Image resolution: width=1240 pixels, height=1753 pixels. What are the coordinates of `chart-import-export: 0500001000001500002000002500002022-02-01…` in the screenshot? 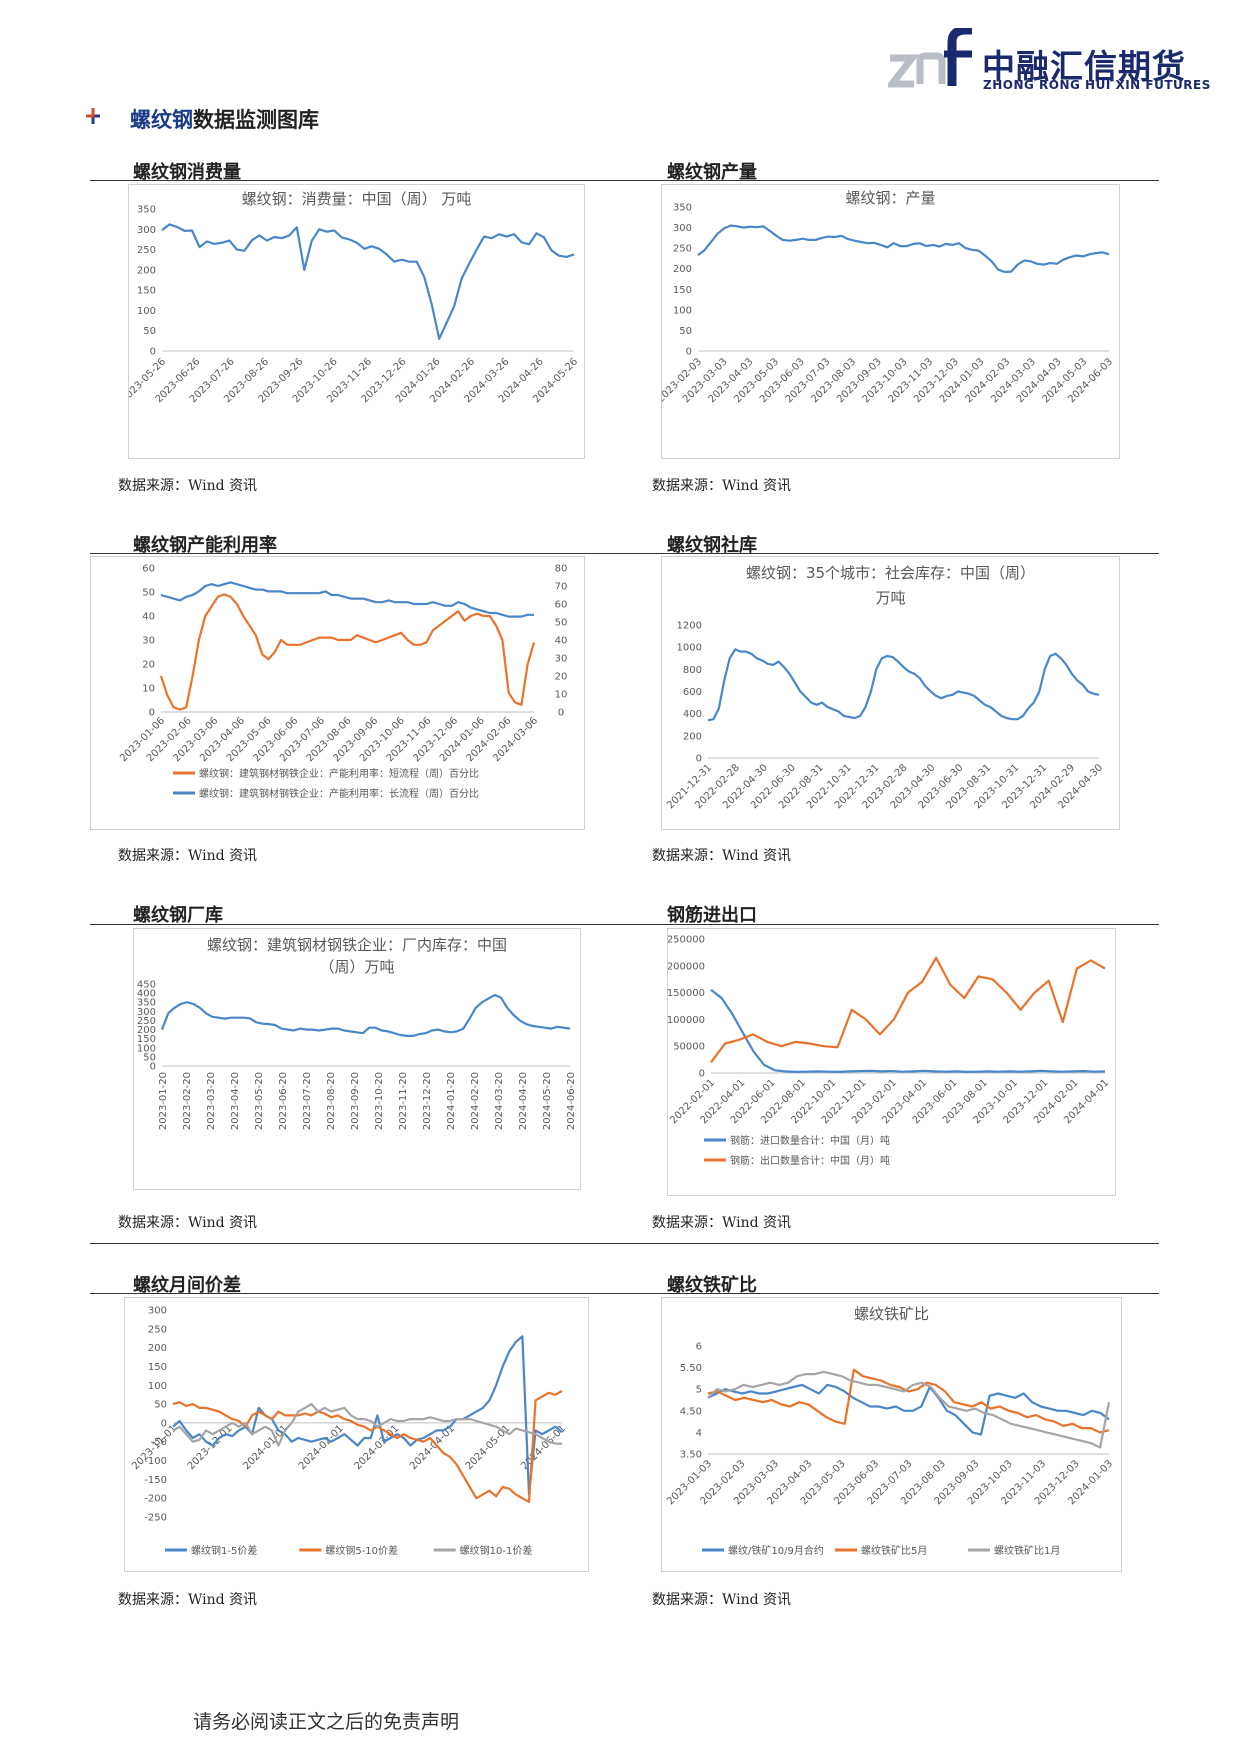 It's located at (889, 1051).